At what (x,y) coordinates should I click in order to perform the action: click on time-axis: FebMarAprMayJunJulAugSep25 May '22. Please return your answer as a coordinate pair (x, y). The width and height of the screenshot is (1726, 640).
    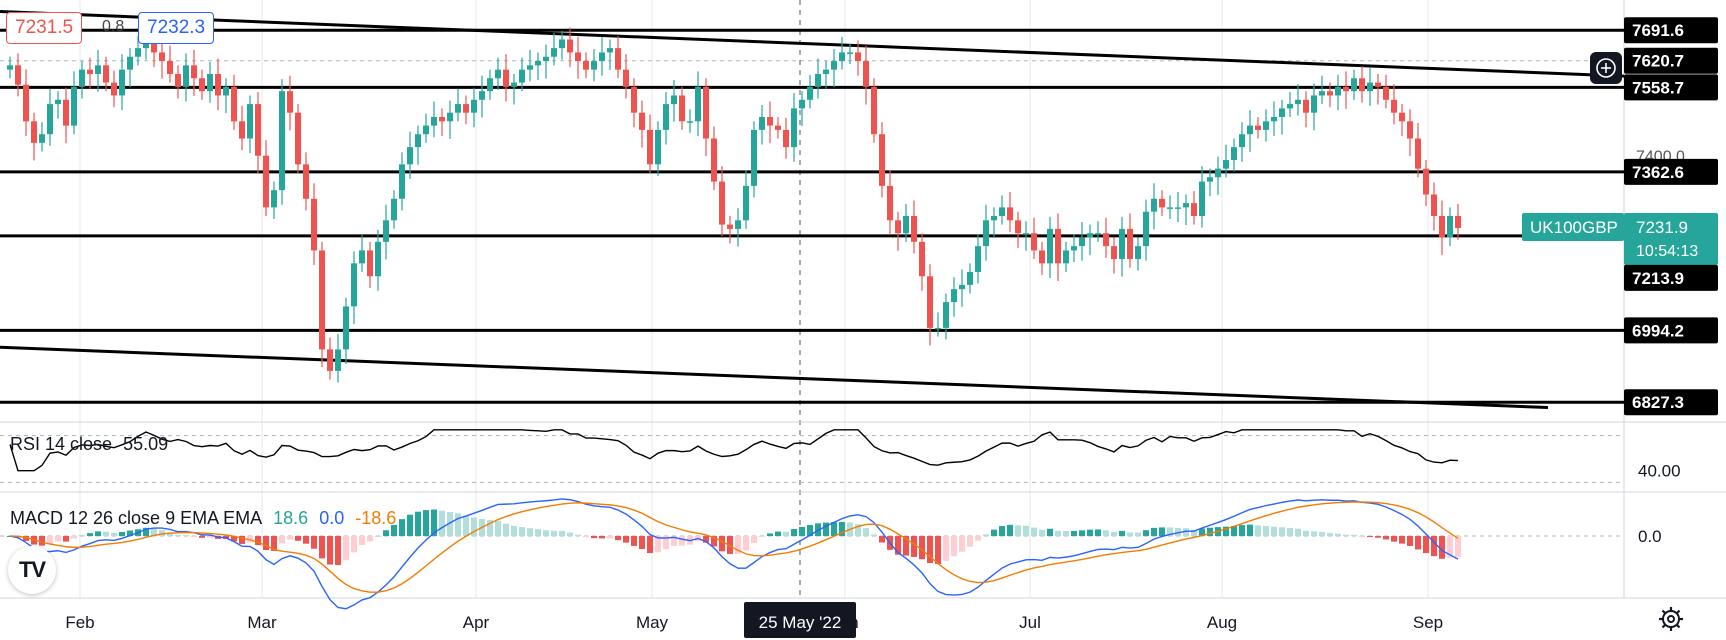
    Looking at the image, I should click on (754, 620).